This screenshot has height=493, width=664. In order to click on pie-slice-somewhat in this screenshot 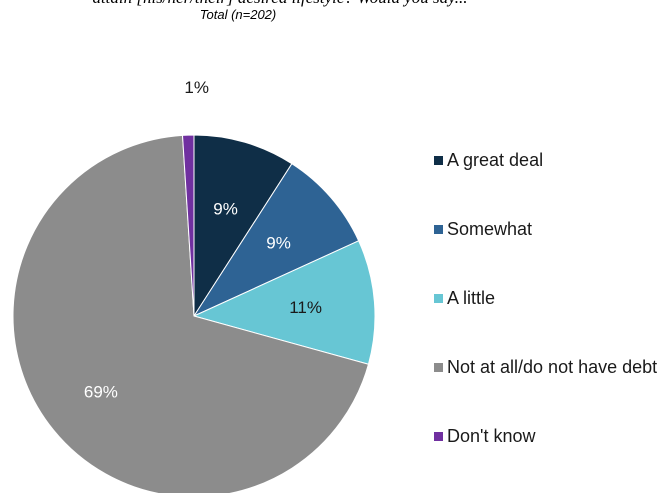, I will do `click(276, 240)`.